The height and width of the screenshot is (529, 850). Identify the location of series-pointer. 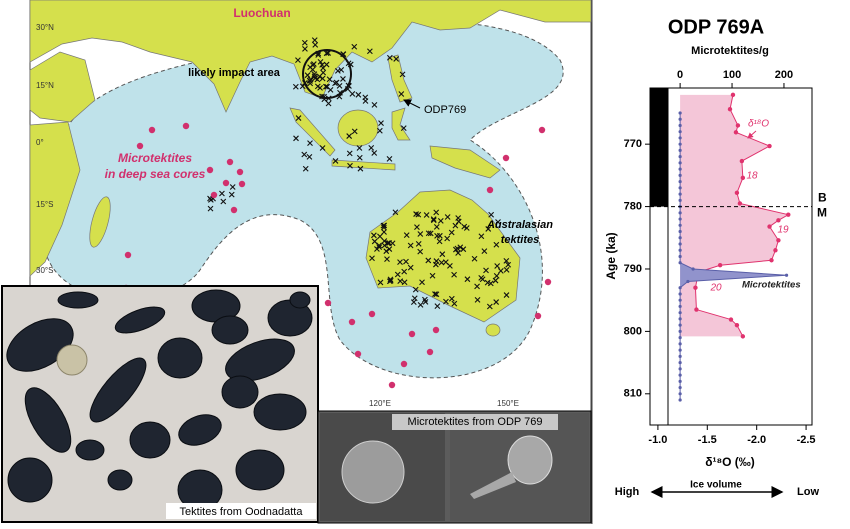
(752, 134).